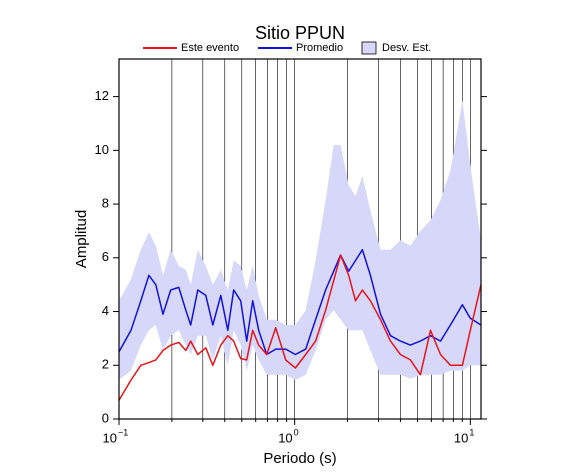  What do you see at coordinates (299, 458) in the screenshot?
I see `x-axis-label: Periodo (s)` at bounding box center [299, 458].